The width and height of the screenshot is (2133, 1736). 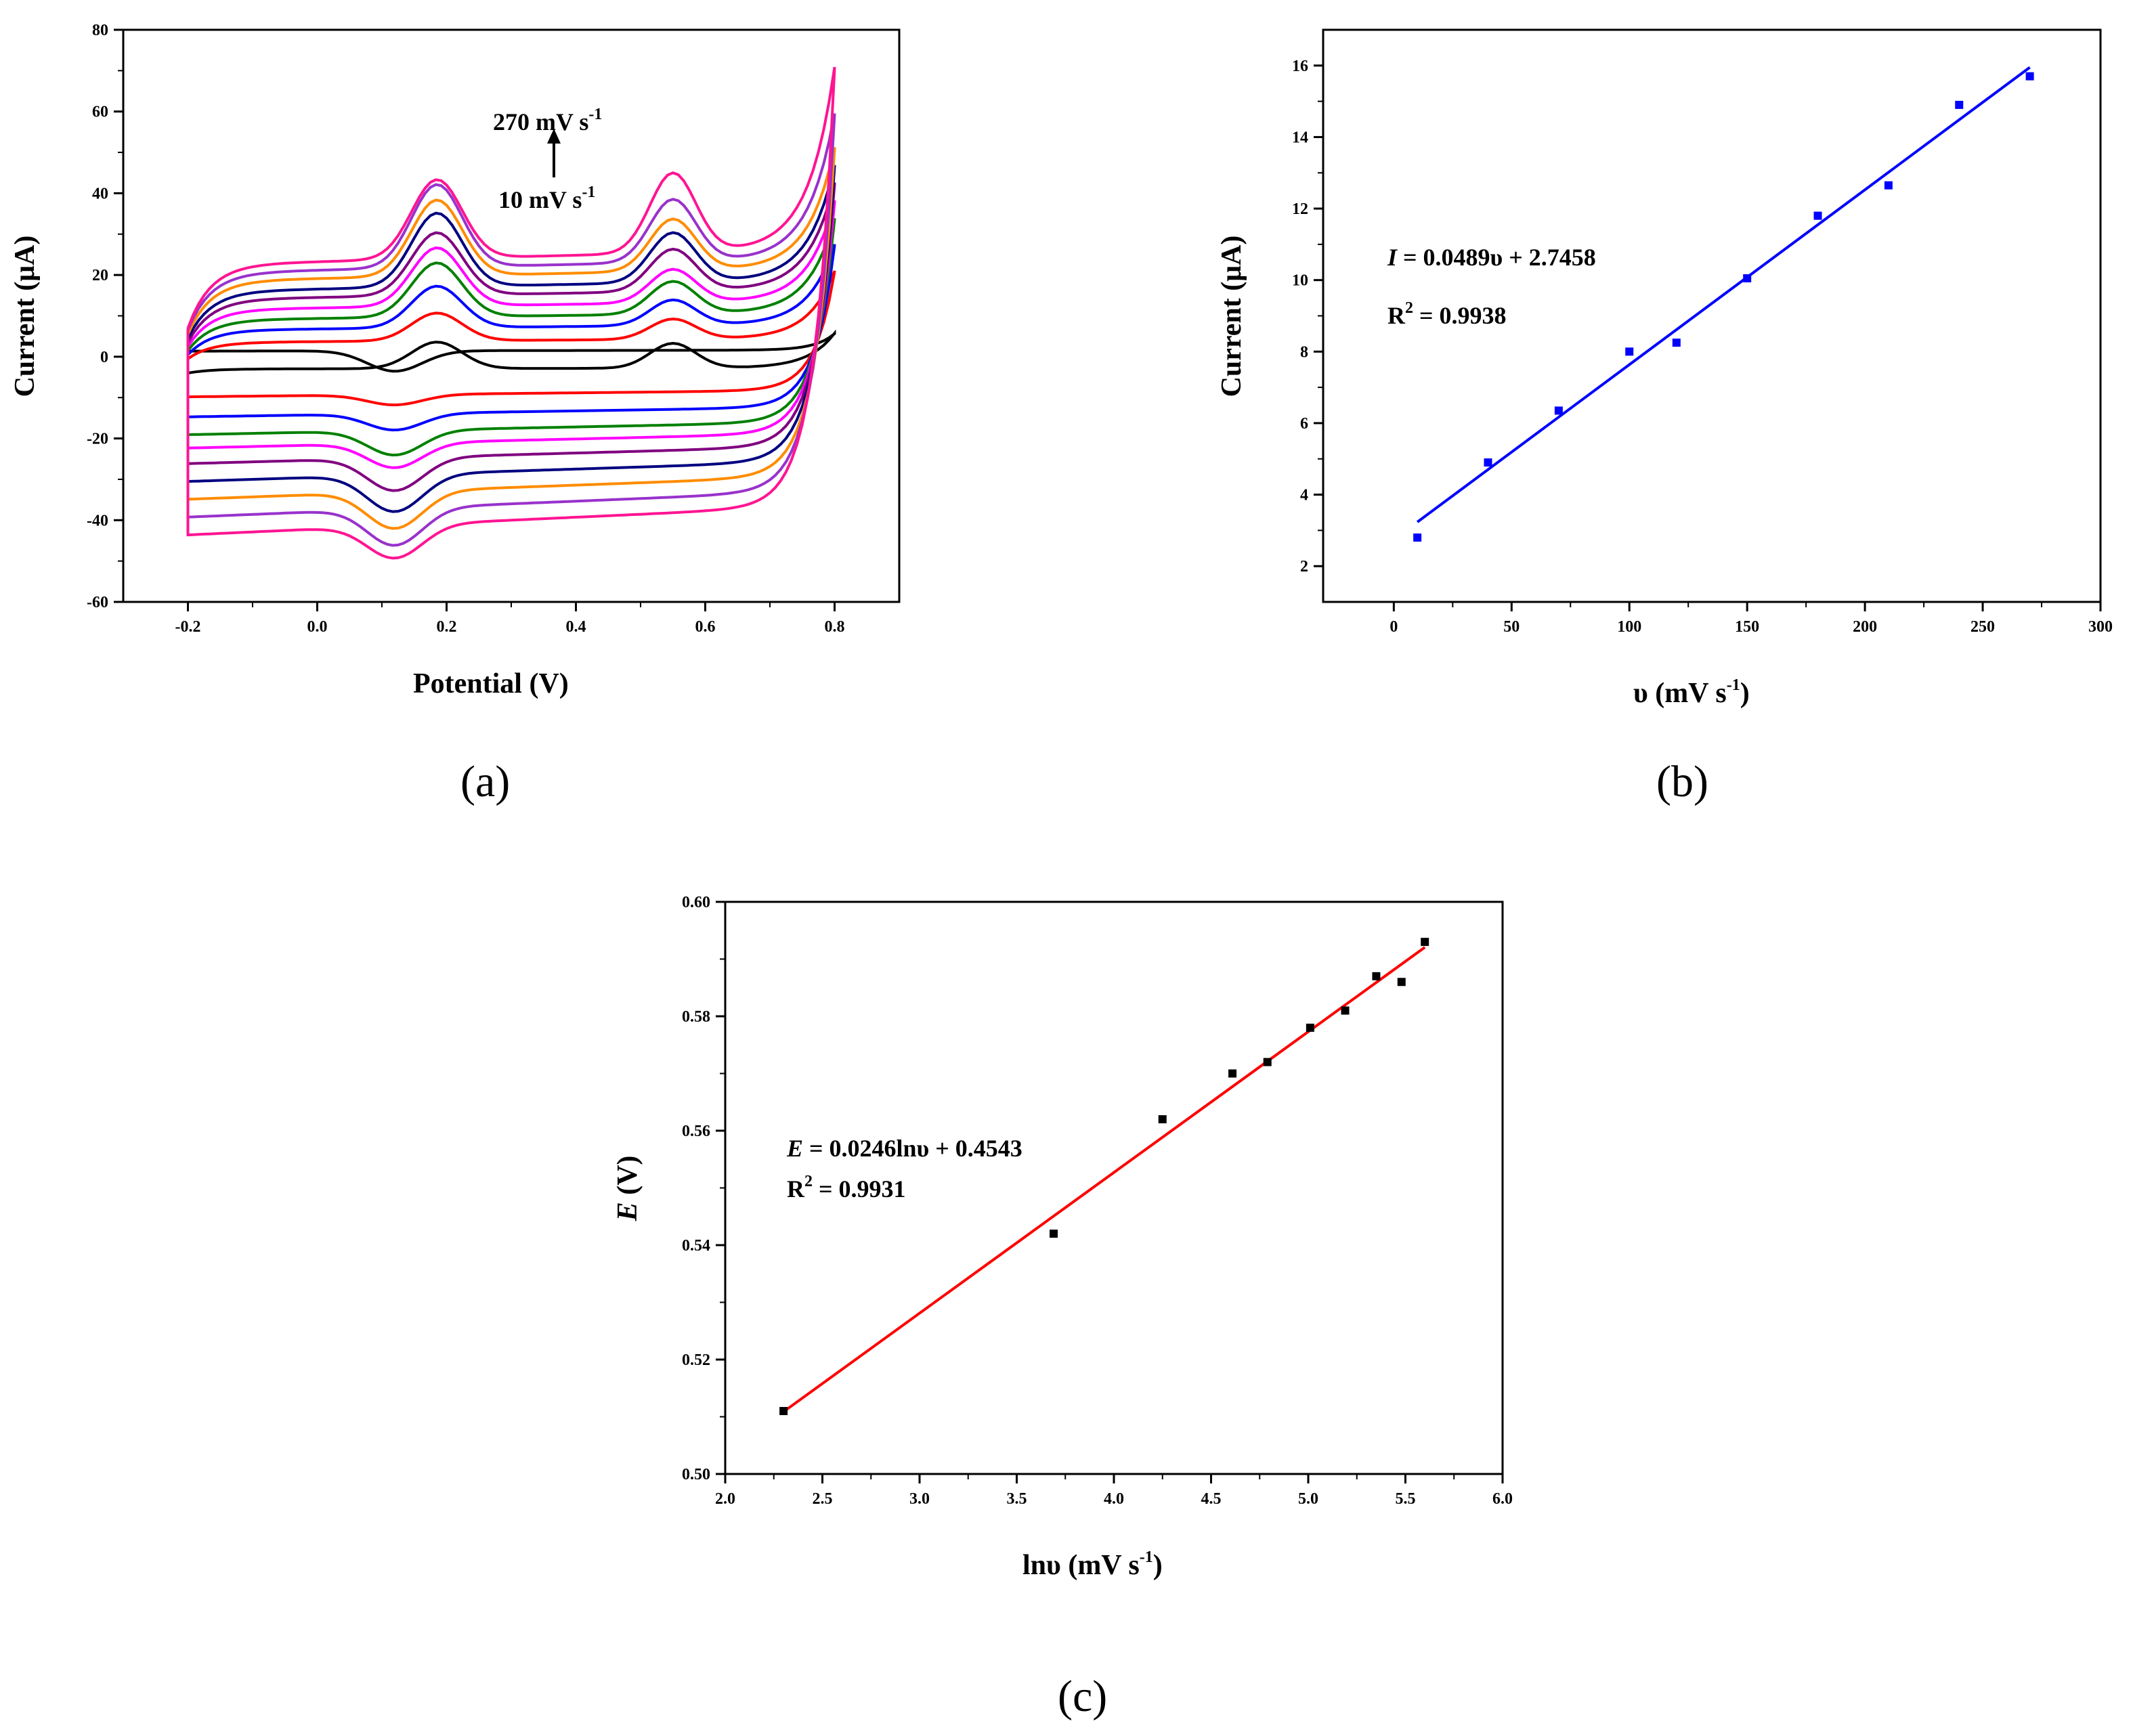 I want to click on y-tick-label: 0.56, so click(x=696, y=1131).